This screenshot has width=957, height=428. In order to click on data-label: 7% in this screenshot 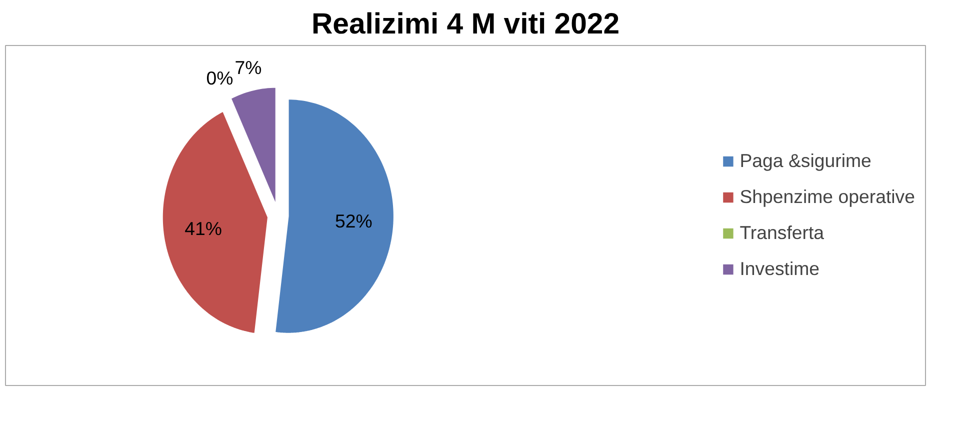, I will do `click(248, 67)`.